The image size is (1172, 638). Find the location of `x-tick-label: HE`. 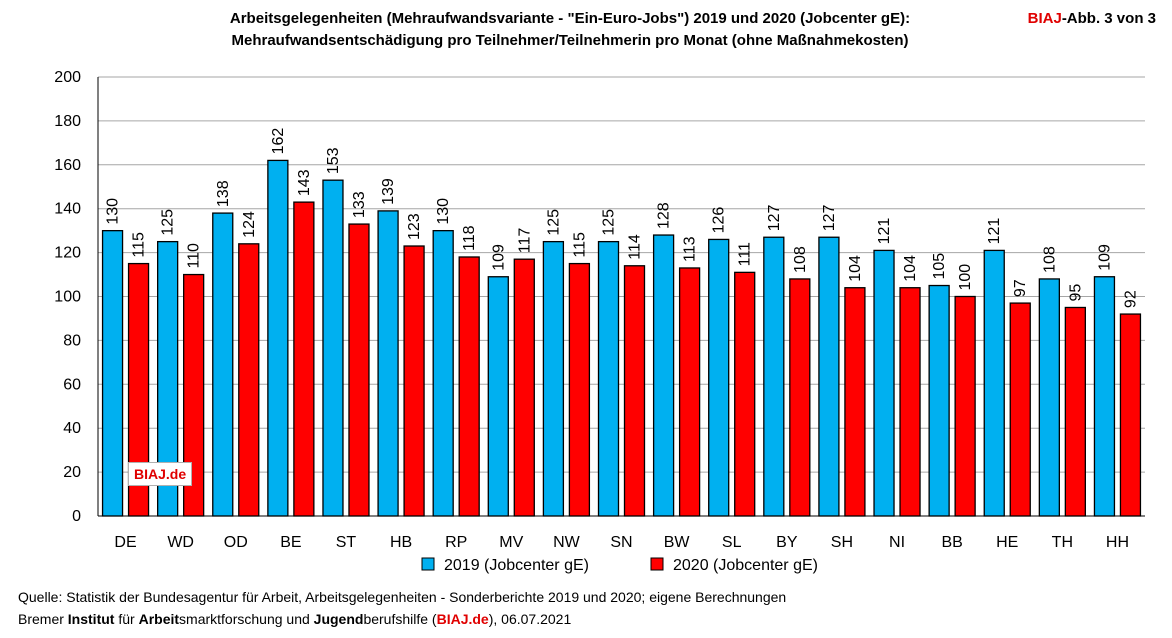

x-tick-label: HE is located at coordinates (1007, 542).